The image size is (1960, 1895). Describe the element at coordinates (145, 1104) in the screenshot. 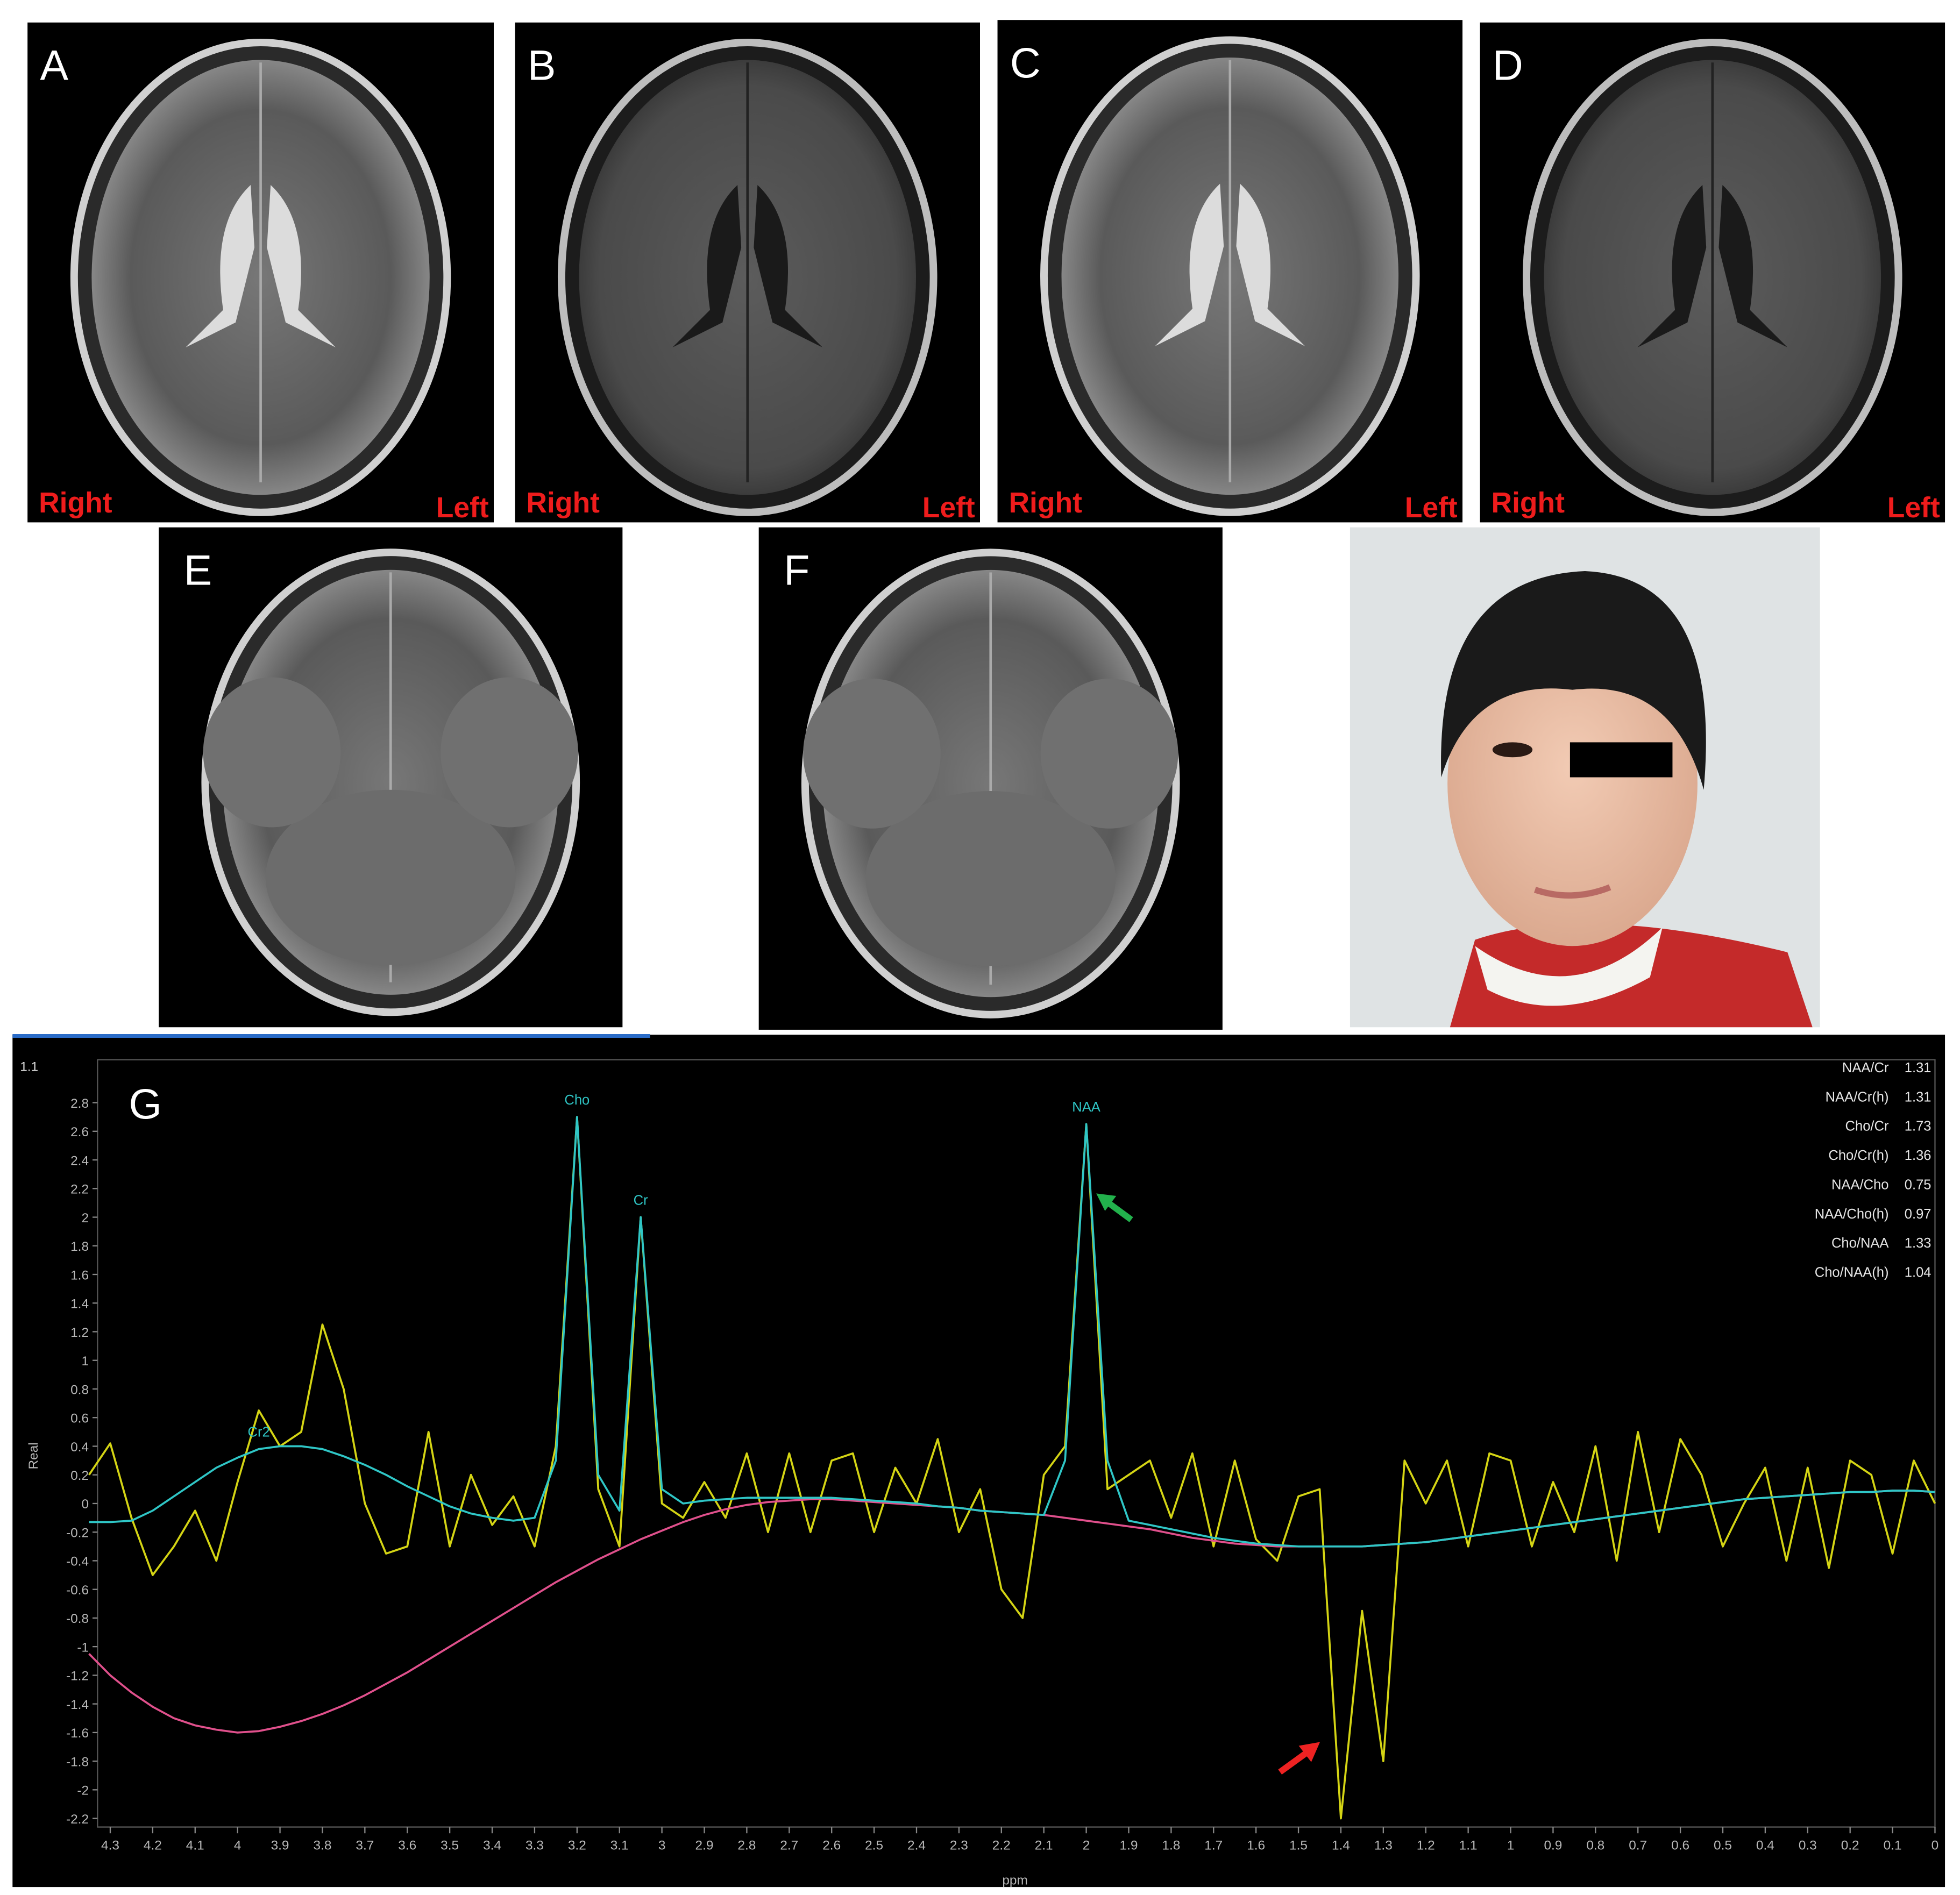

I see `panel-label: G` at that location.